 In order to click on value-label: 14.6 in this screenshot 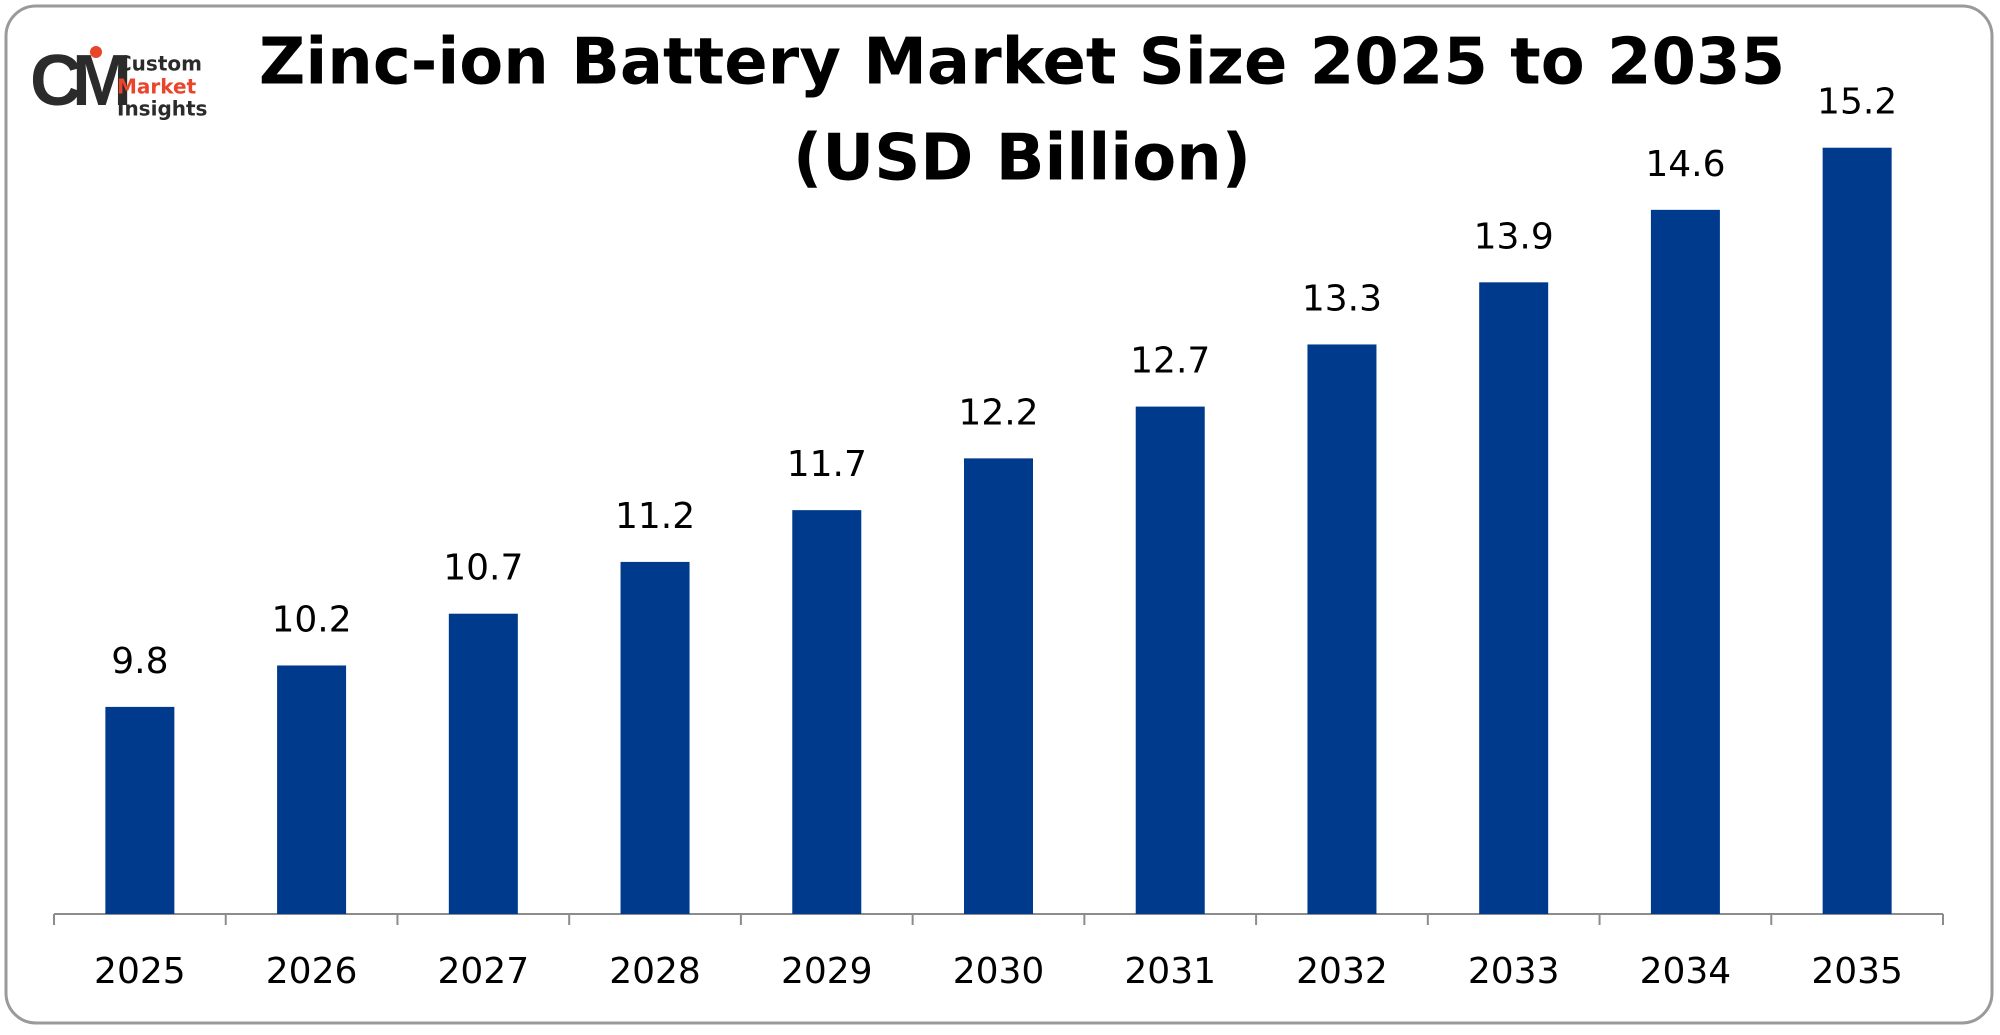, I will do `click(1685, 164)`.